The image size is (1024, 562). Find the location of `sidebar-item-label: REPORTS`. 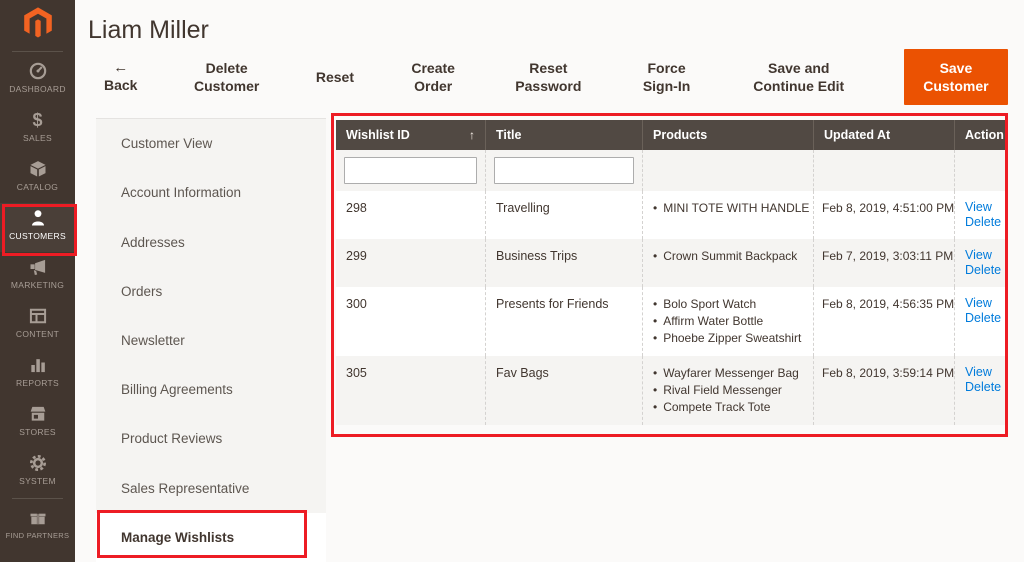

sidebar-item-label: REPORTS is located at coordinates (37, 383).